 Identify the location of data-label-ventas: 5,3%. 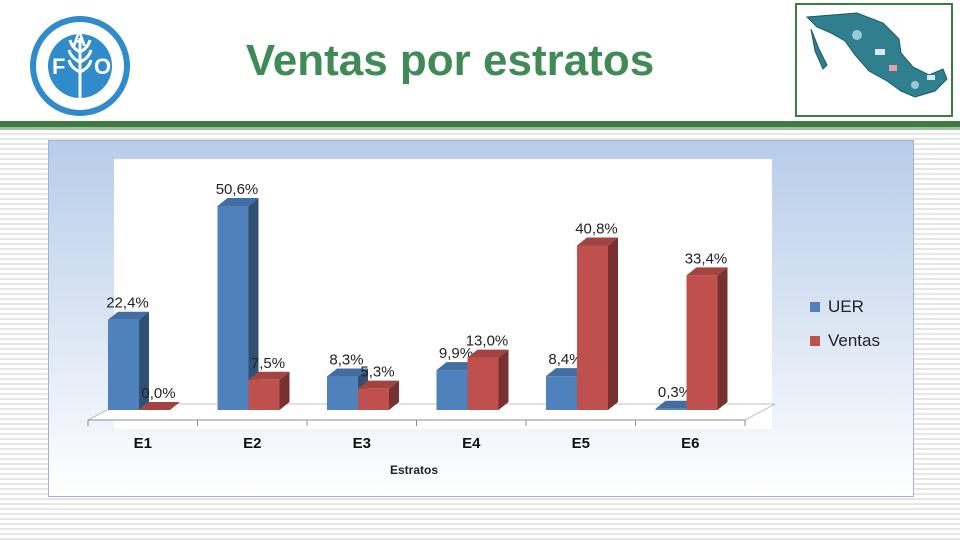
(377, 372).